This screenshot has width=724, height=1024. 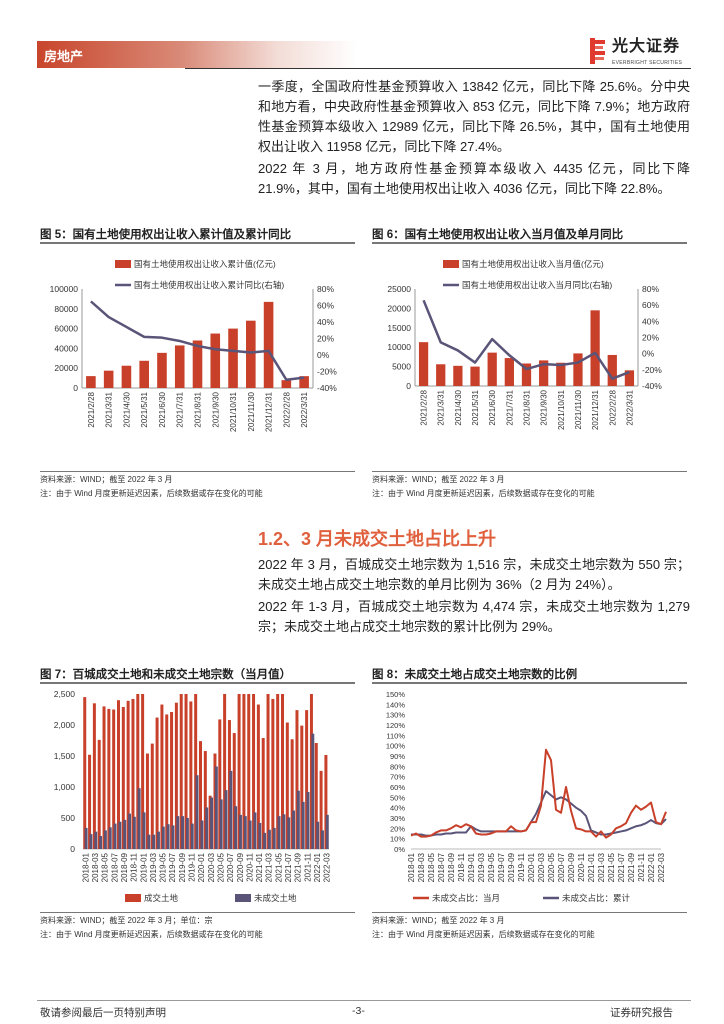 I want to click on x-tick-label: 2018-07, so click(x=441, y=867).